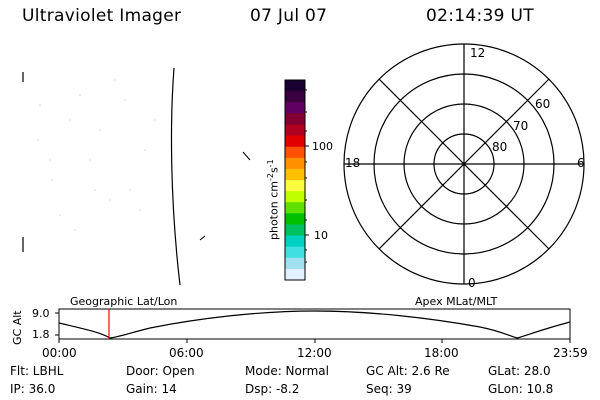 The height and width of the screenshot is (400, 600). Describe the element at coordinates (307, 176) in the screenshot. I see `colorbar-ticks` at that location.